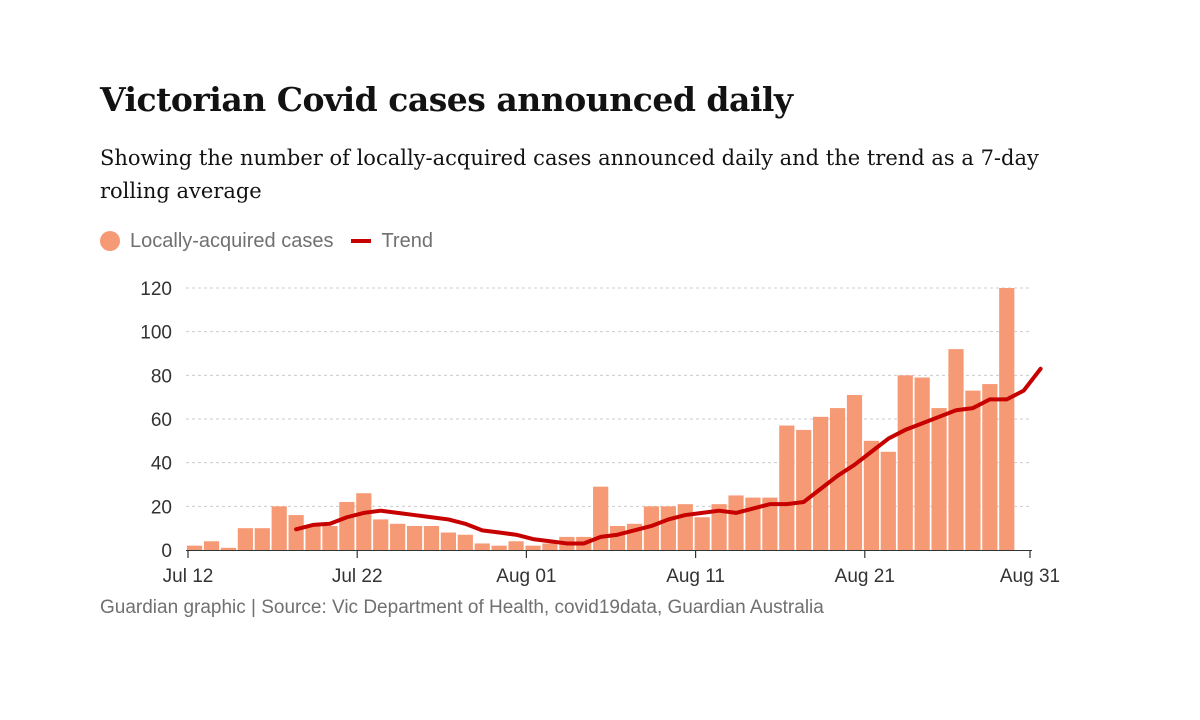 The height and width of the screenshot is (720, 1200). I want to click on x-axis: Jul 12 Jul 22 Aug 01 Aug 11 Aug 21 Aug 31, so click(611, 568).